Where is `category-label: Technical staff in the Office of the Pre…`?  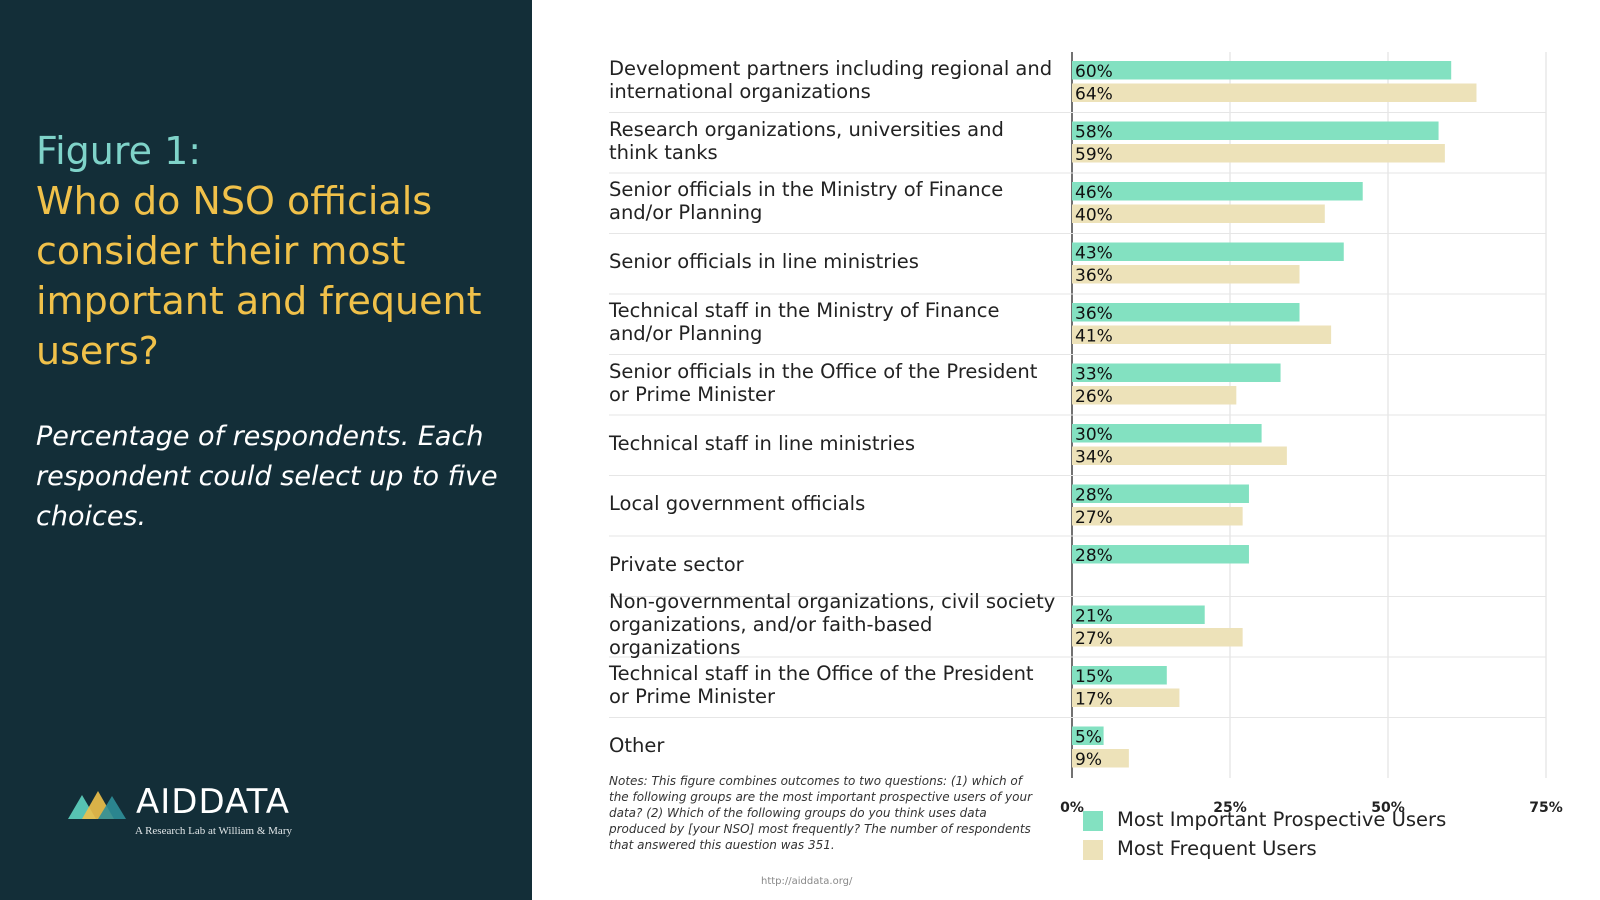 category-label: Technical staff in the Office of the Pre… is located at coordinates (821, 685).